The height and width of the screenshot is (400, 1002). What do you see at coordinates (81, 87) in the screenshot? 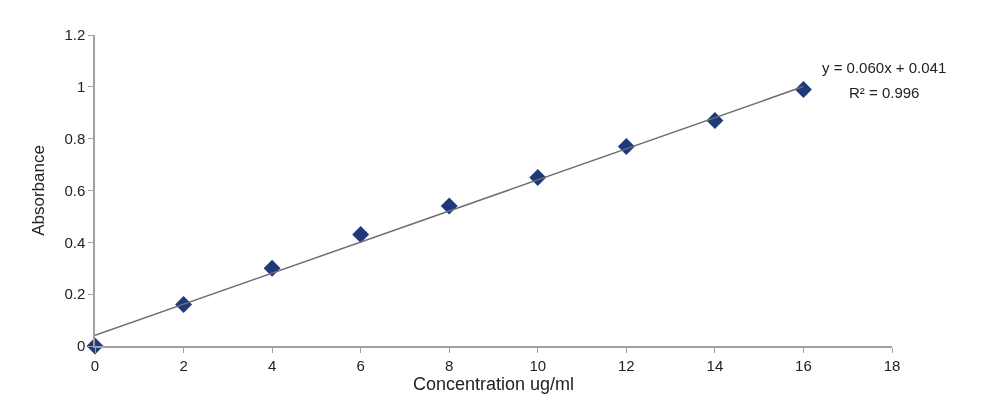
I see `y-tick-label: 1` at bounding box center [81, 87].